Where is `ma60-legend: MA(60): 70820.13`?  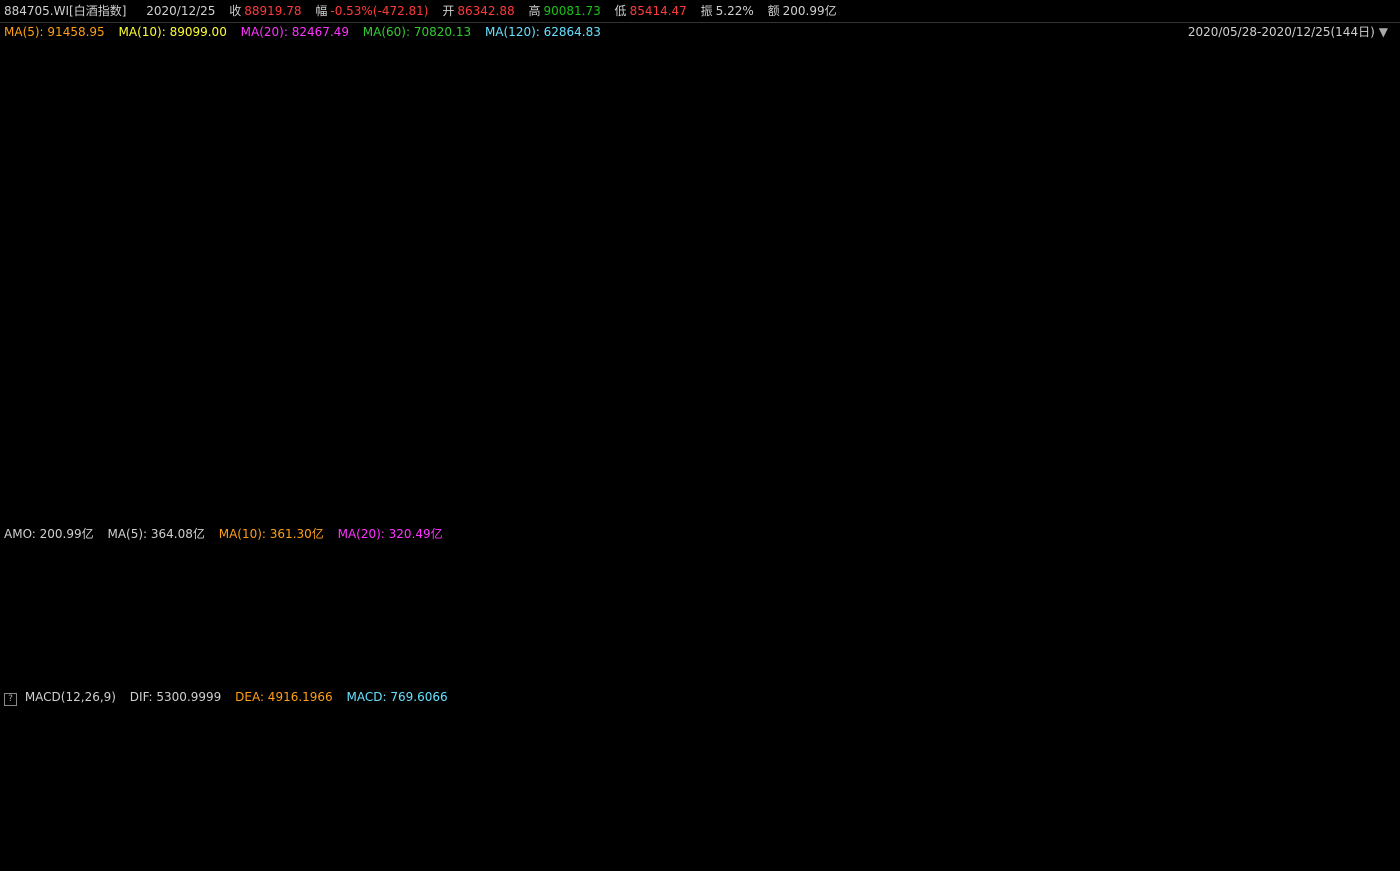 ma60-legend: MA(60): 70820.13 is located at coordinates (417, 32).